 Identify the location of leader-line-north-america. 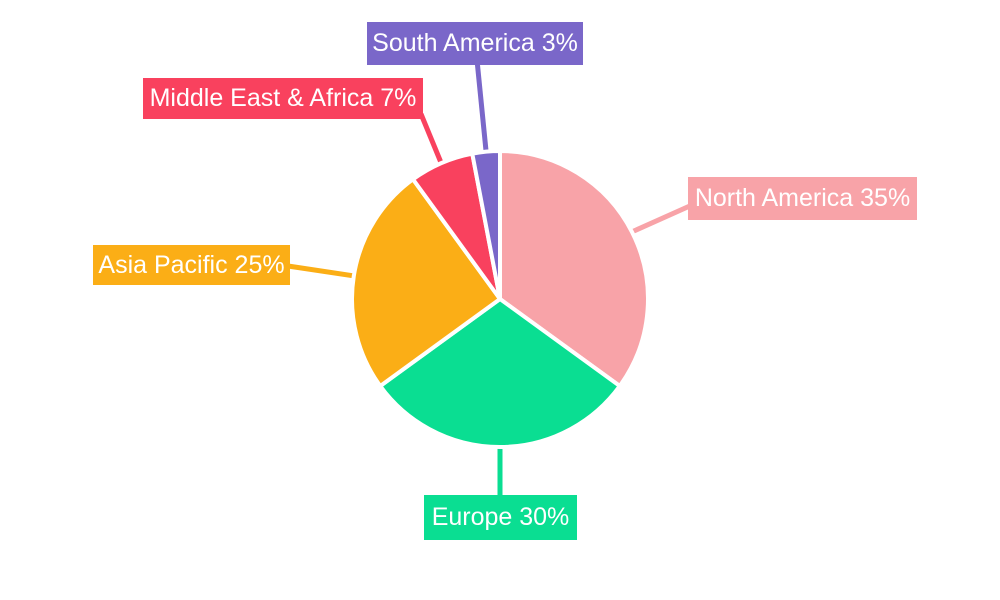
(661, 218).